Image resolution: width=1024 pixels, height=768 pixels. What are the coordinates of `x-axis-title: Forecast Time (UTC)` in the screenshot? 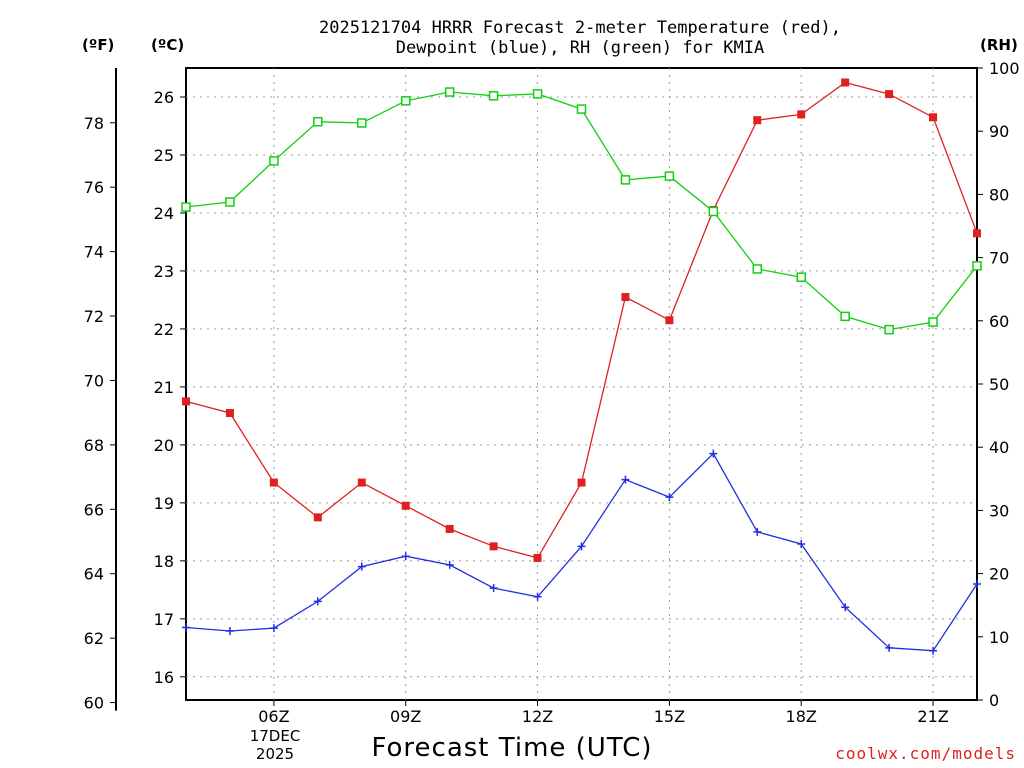 It's located at (512, 748).